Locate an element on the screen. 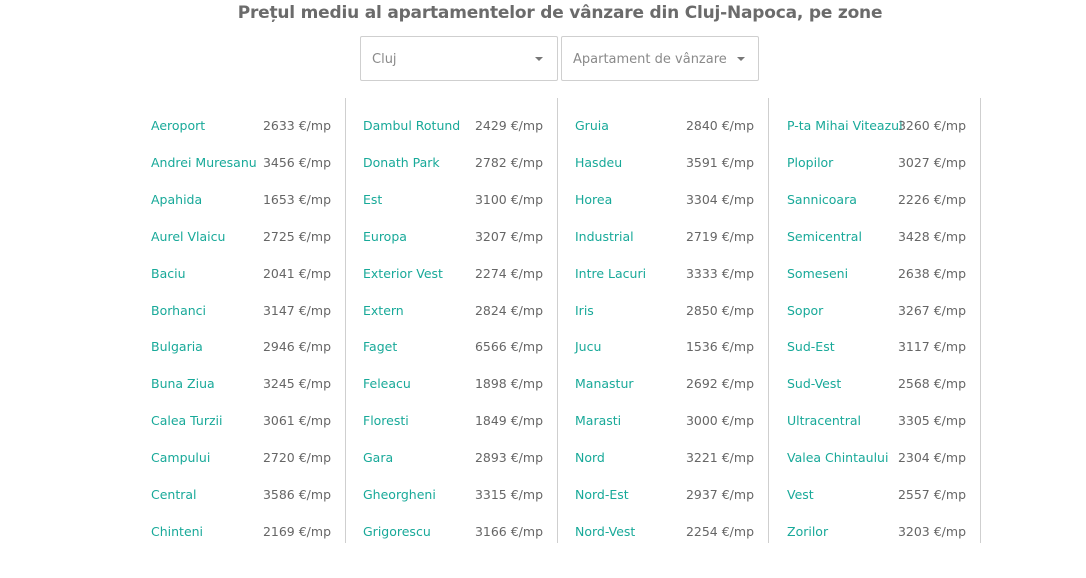 This screenshot has width=1086, height=578. zone-link: P-ta Mihai Viteazul is located at coordinates (845, 125).